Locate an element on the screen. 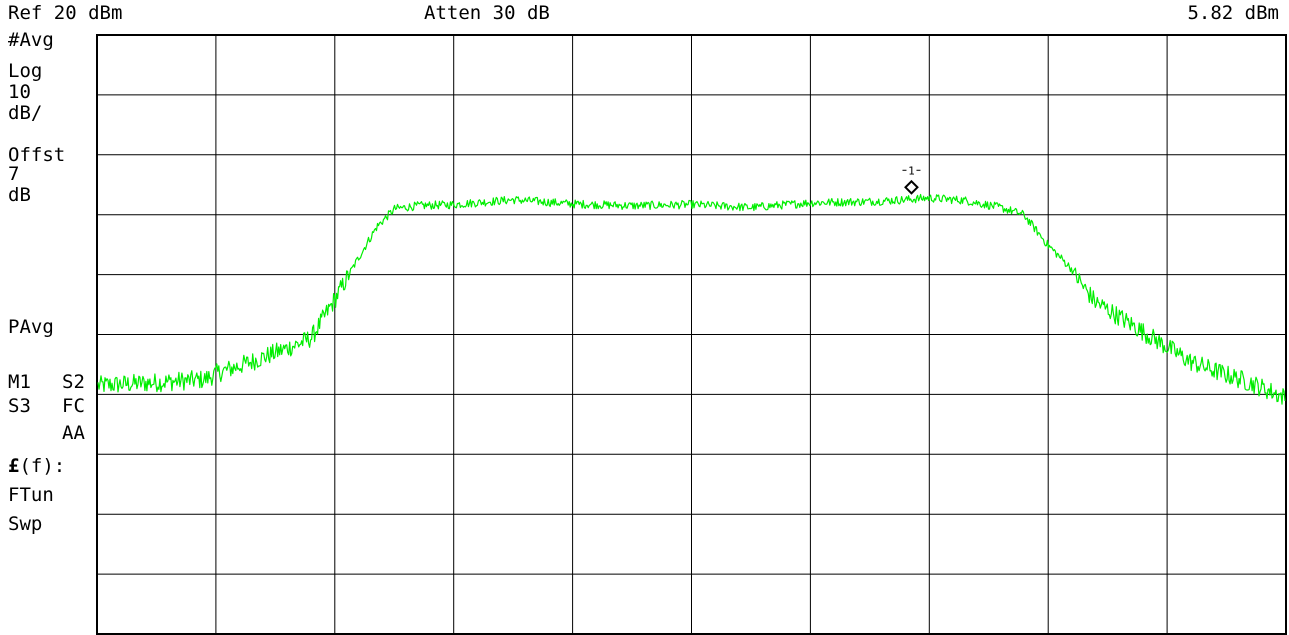 The image size is (1289, 635). trace-mode-label: #Avg is located at coordinates (31, 40).